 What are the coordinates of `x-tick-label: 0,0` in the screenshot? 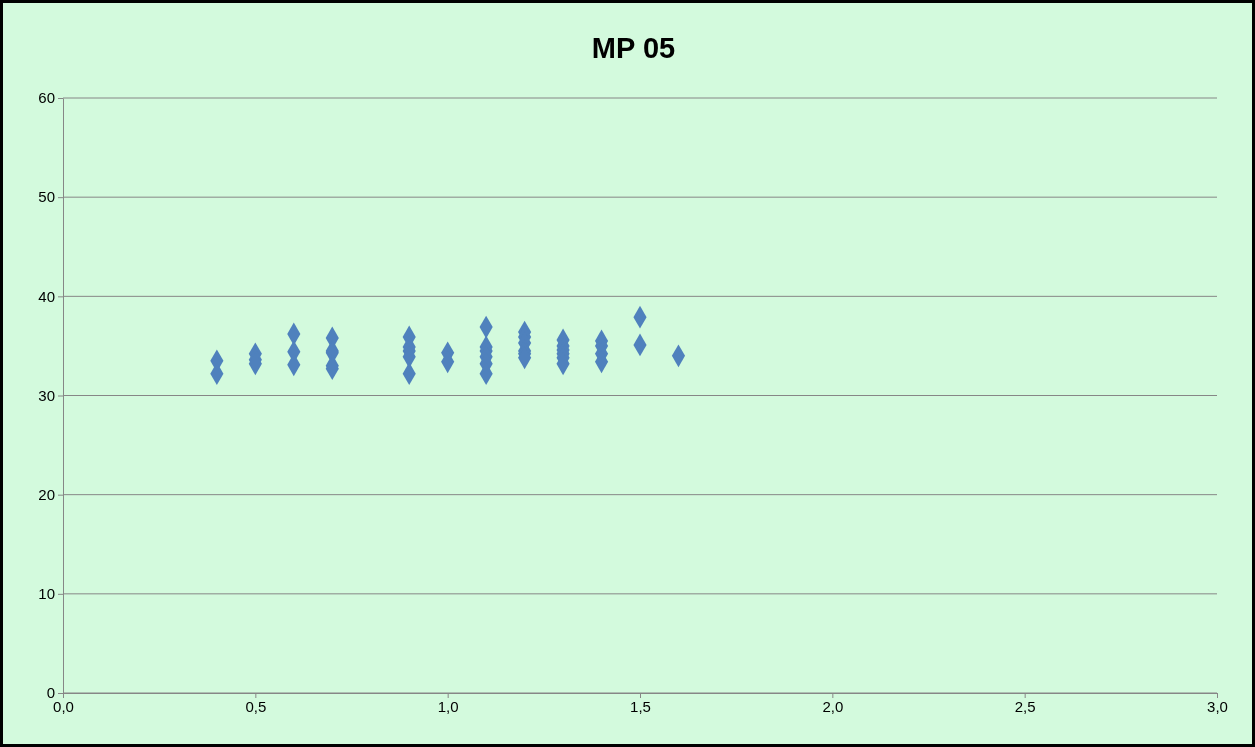 It's located at (63, 706).